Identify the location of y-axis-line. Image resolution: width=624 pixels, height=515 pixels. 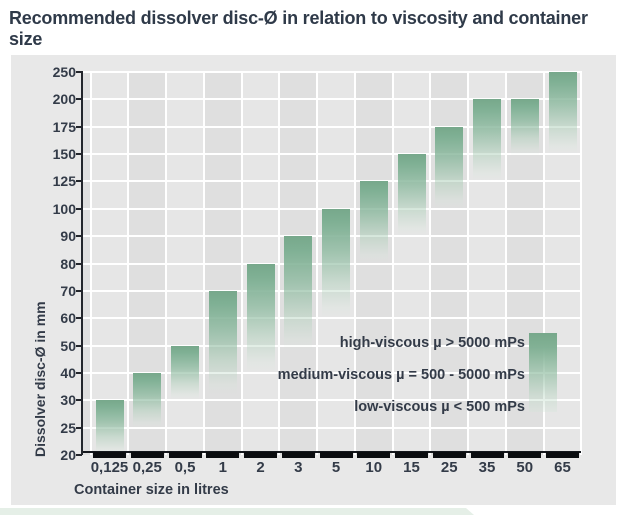
(82, 263).